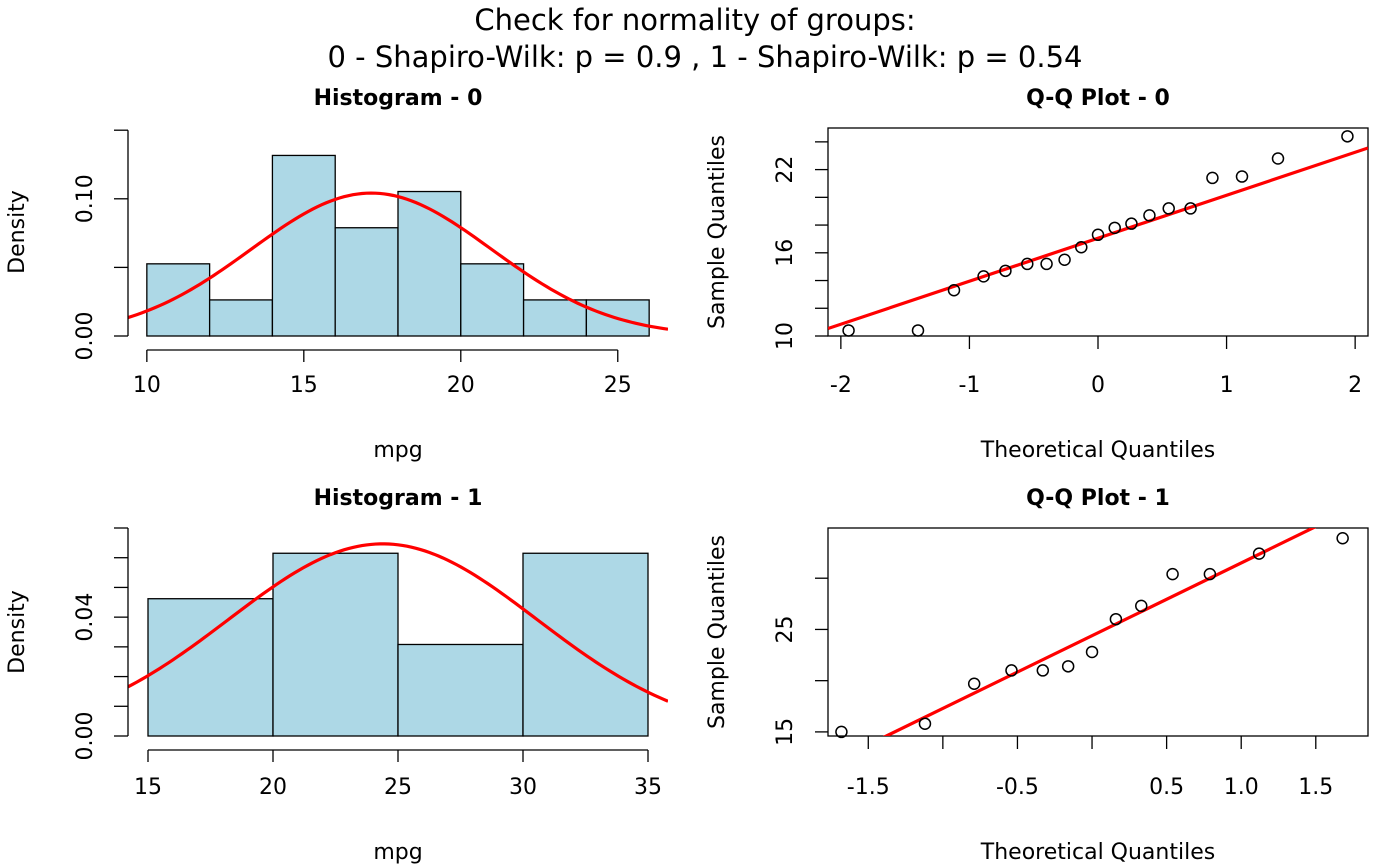 The width and height of the screenshot is (1400, 865). What do you see at coordinates (785, 336) in the screenshot?
I see `y-tick-label: 10` at bounding box center [785, 336].